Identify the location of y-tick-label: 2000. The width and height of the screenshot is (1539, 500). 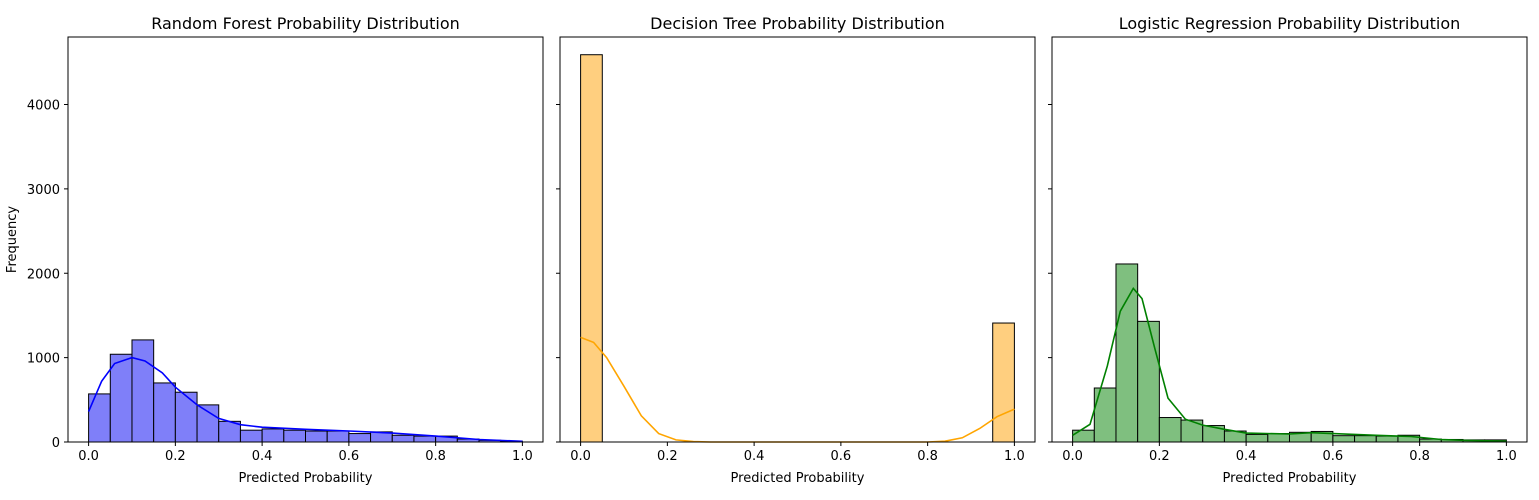
(43, 274).